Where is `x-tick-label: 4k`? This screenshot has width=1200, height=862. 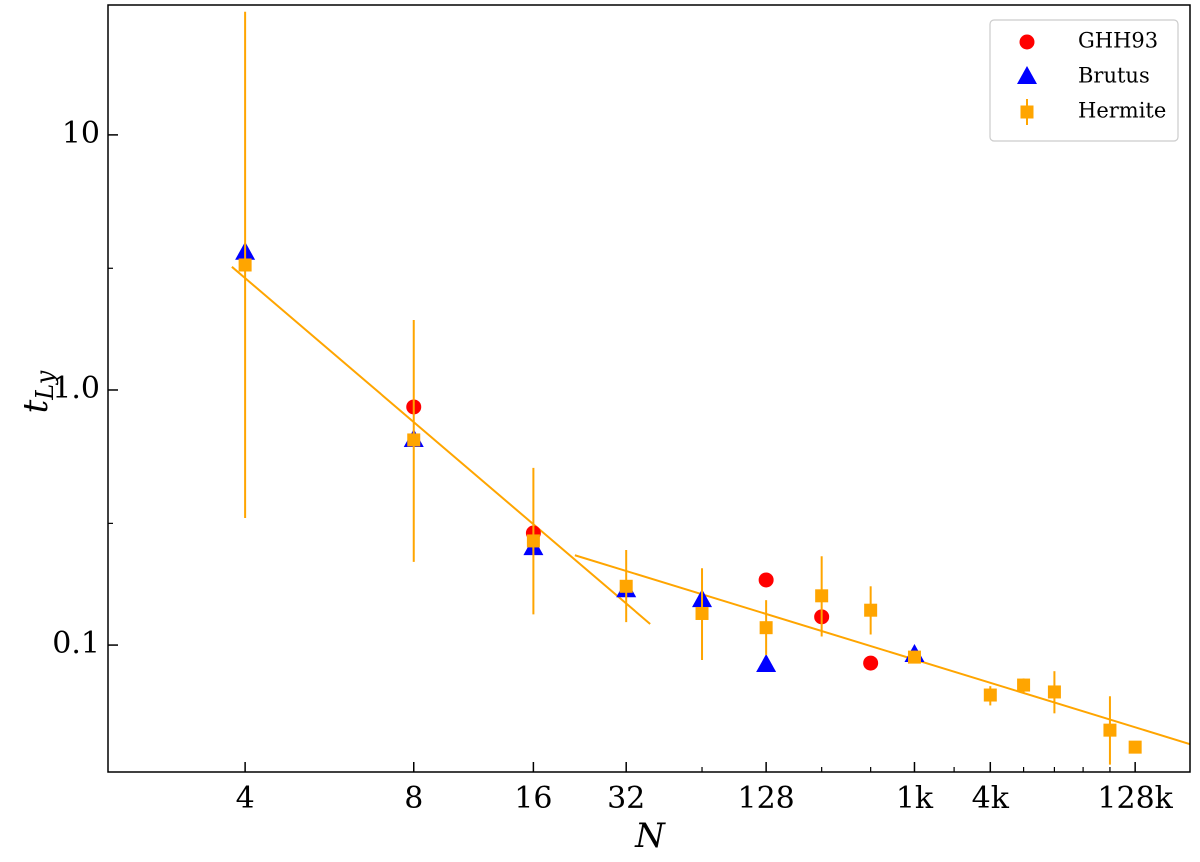
x-tick-label: 4k is located at coordinates (991, 798).